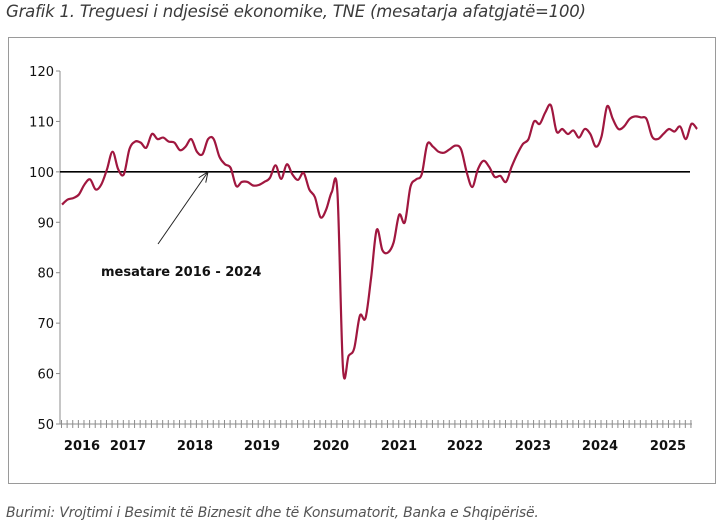 The height and width of the screenshot is (531, 725). Describe the element at coordinates (82, 446) in the screenshot. I see `x-tick-label: 2016` at that location.